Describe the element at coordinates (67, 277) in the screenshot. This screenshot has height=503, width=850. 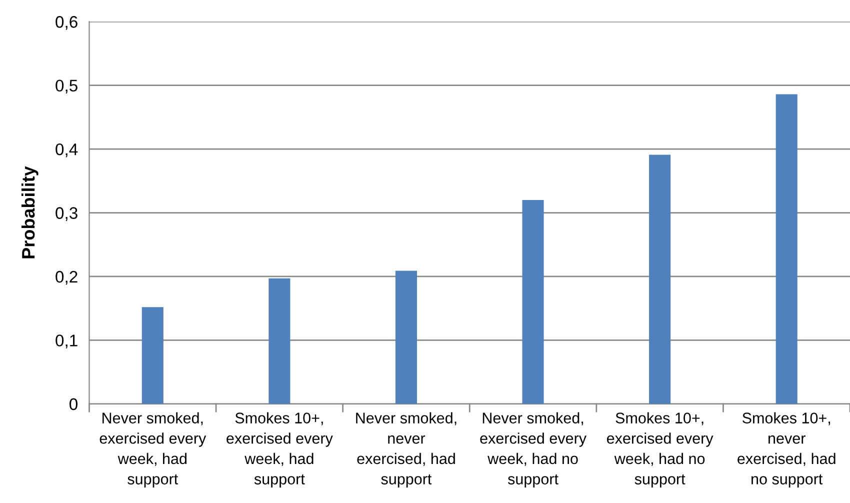
I see `y-tick-label: 0,2` at that location.